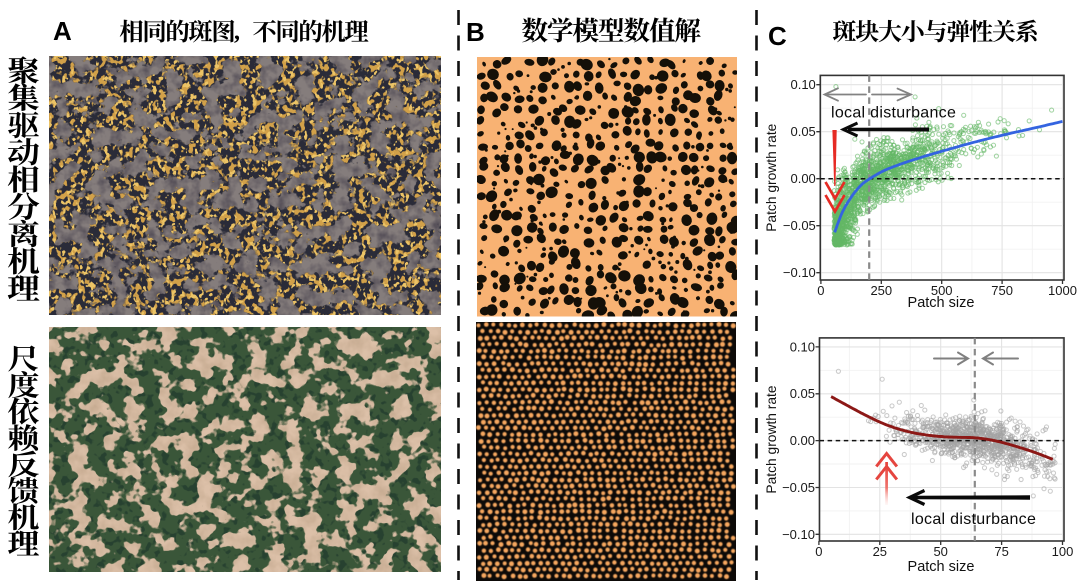 Image resolution: width=1080 pixels, height=586 pixels. Describe the element at coordinates (1063, 551) in the screenshot. I see `svg-text: 100` at that location.